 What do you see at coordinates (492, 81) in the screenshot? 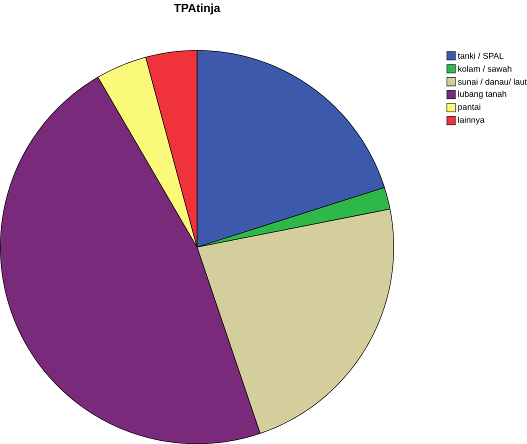
I see `legend-label: sunai / danau/ laut` at bounding box center [492, 81].